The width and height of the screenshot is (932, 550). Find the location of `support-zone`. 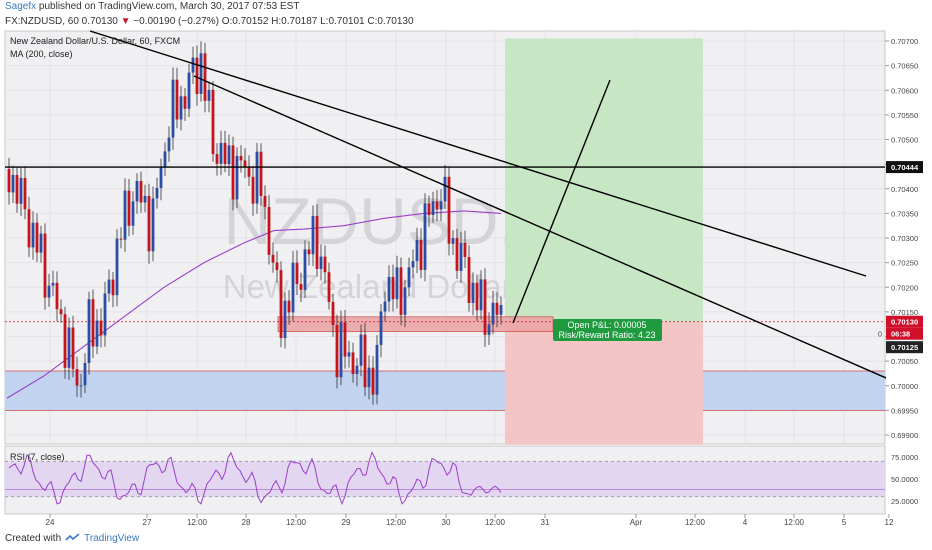

support-zone is located at coordinates (445, 390).